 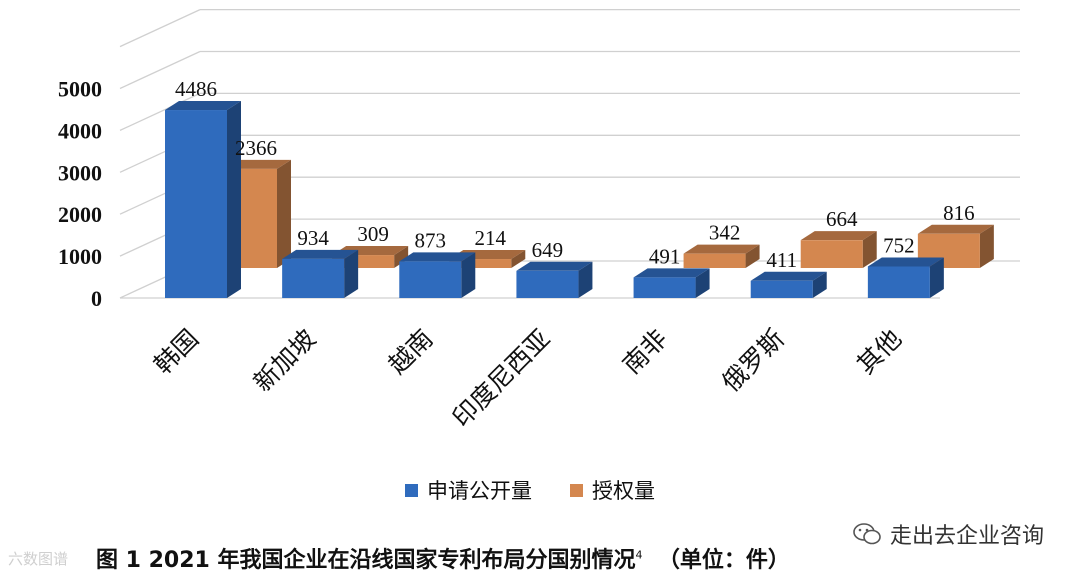 What do you see at coordinates (725, 233) in the screenshot?
I see `data-label: 342` at bounding box center [725, 233].